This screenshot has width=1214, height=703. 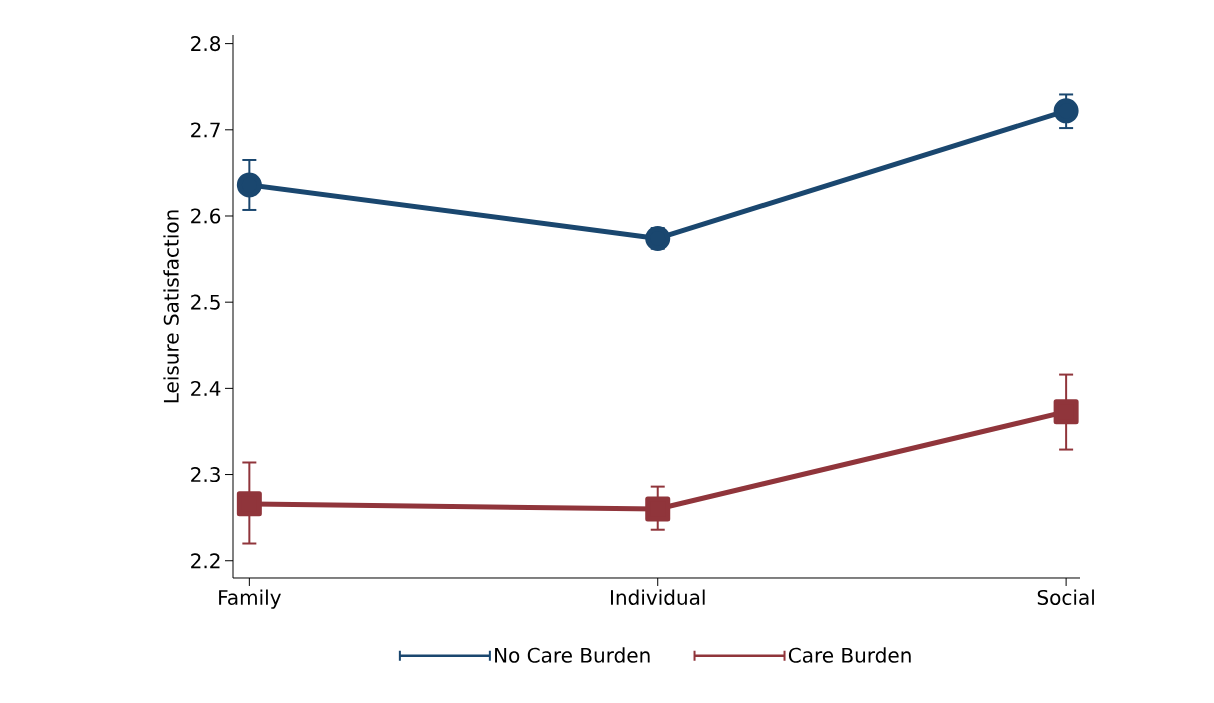 I want to click on y-tick-label: 2.5, so click(x=205, y=302).